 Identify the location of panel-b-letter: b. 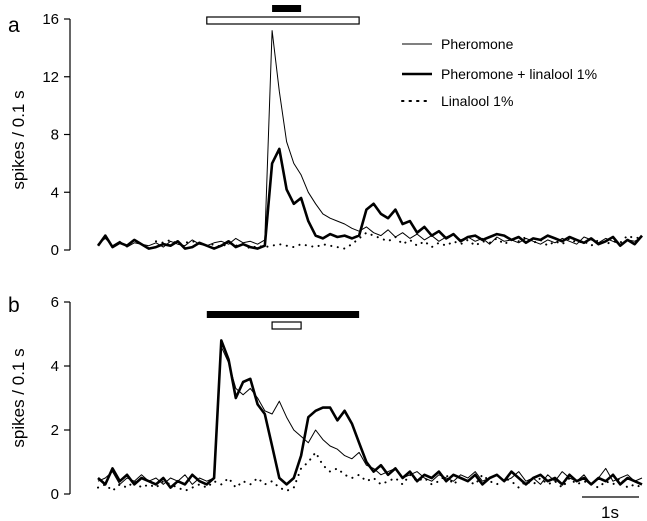
(14, 305).